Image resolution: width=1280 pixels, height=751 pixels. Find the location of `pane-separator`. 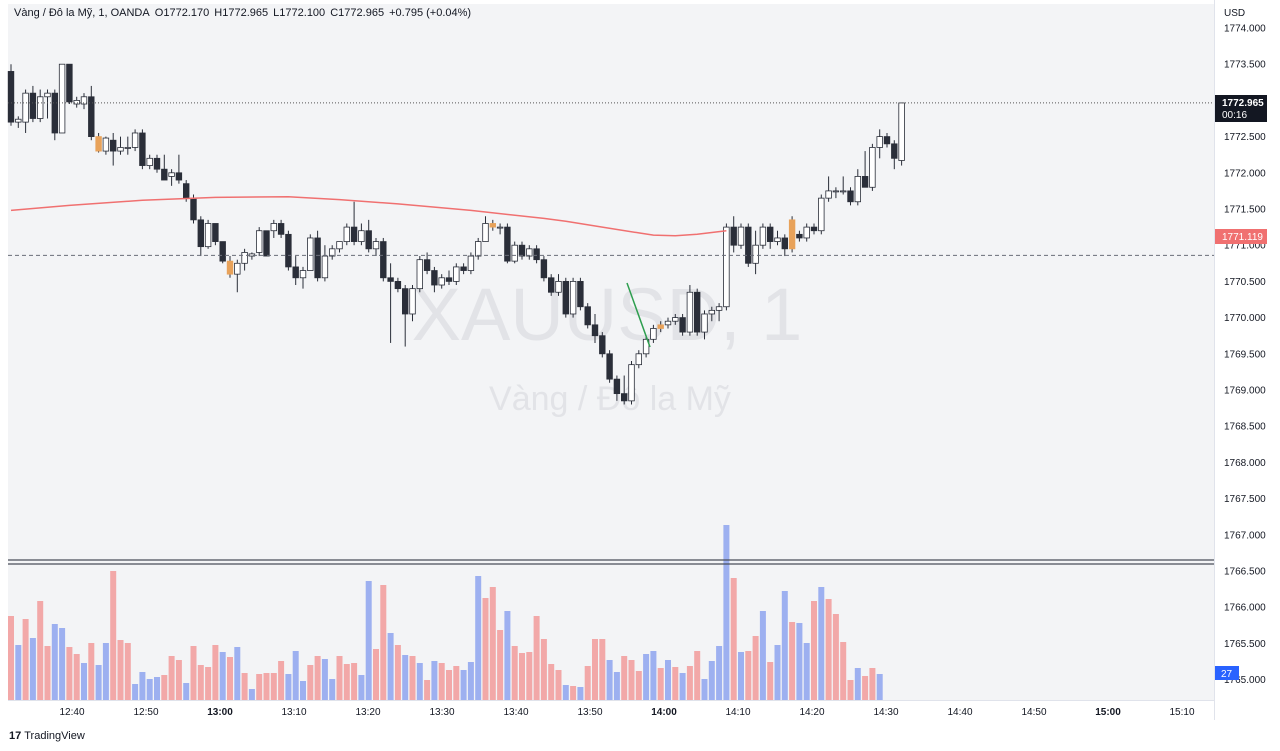

pane-separator is located at coordinates (611, 562).